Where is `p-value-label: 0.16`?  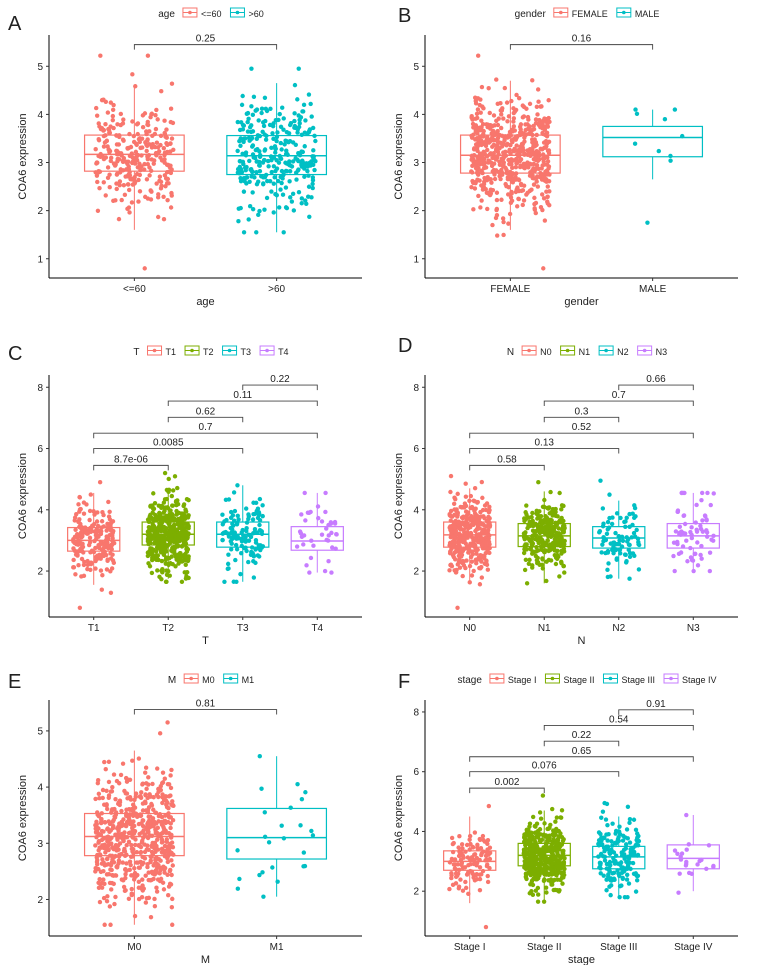
p-value-label: 0.16 is located at coordinates (582, 39).